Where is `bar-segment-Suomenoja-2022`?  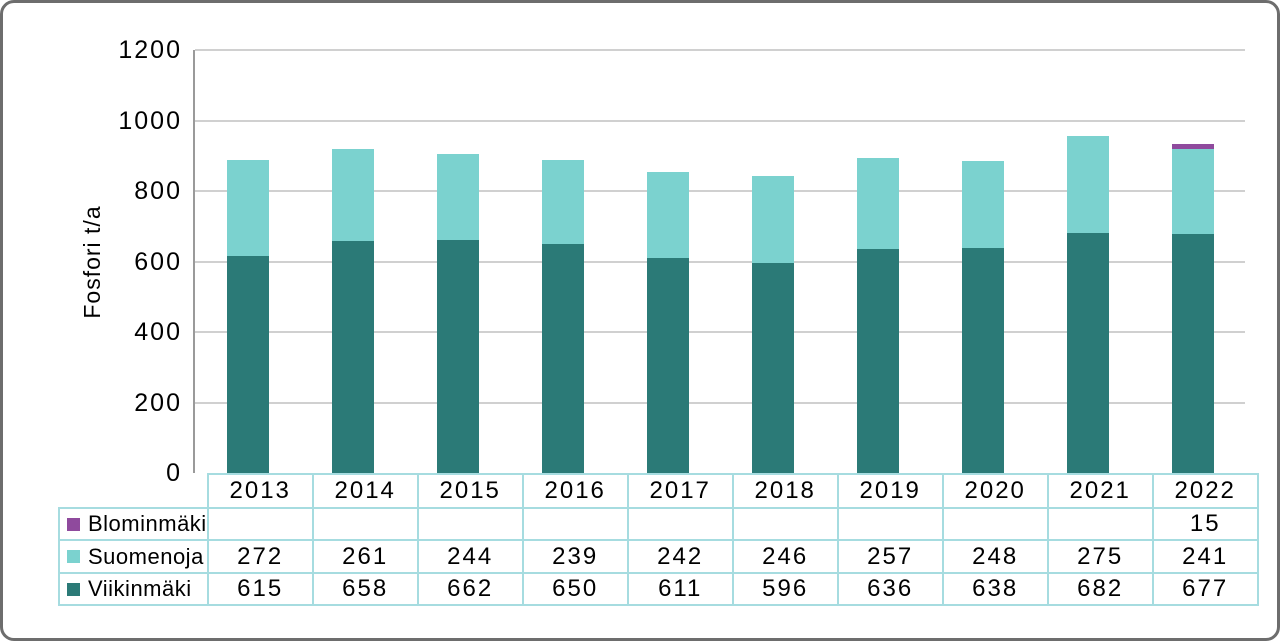 bar-segment-Suomenoja-2022 is located at coordinates (1192, 192).